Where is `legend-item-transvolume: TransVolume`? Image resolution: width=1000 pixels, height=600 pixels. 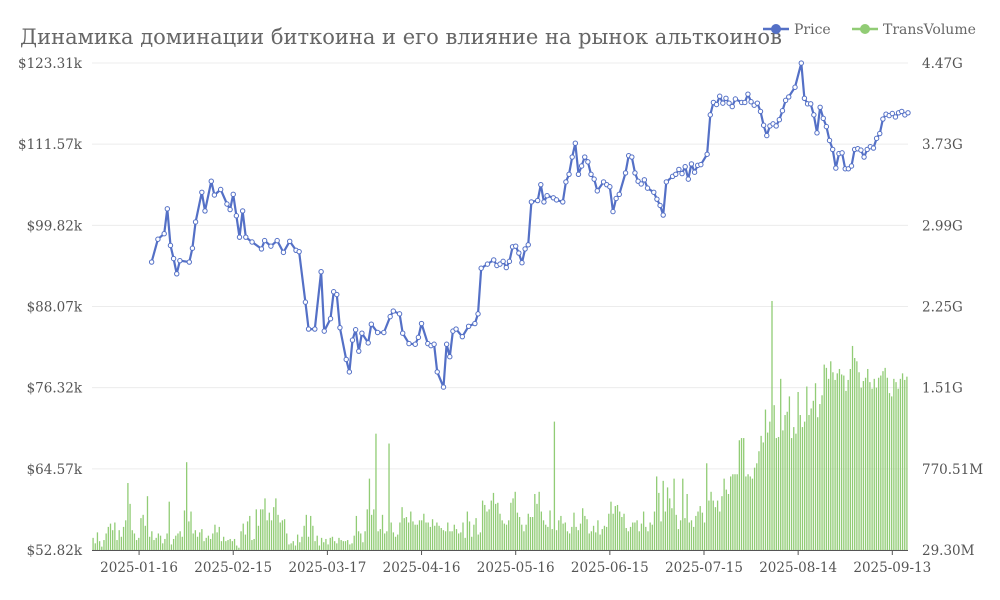
legend-item-transvolume: TransVolume is located at coordinates (914, 30).